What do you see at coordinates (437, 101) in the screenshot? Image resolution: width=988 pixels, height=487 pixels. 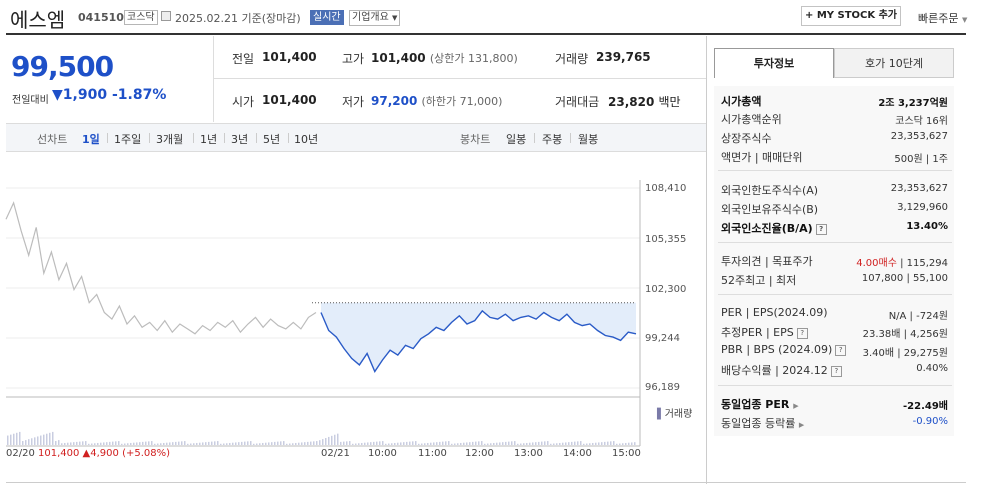 I see `low-value: 97,200 (하한가 71,000)` at bounding box center [437, 101].